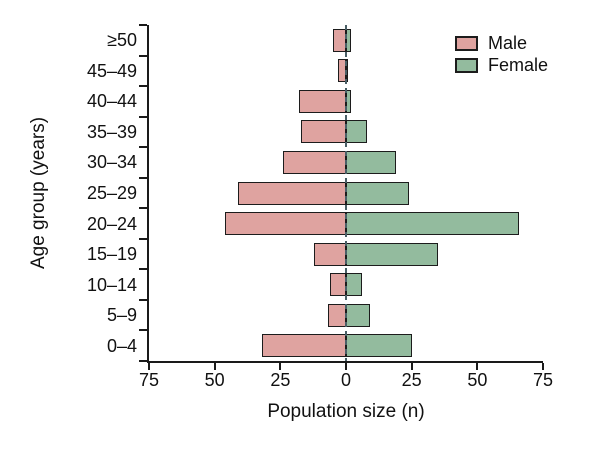  What do you see at coordinates (411, 380) in the screenshot?
I see `x-tick-label-25-4: 25` at bounding box center [411, 380].